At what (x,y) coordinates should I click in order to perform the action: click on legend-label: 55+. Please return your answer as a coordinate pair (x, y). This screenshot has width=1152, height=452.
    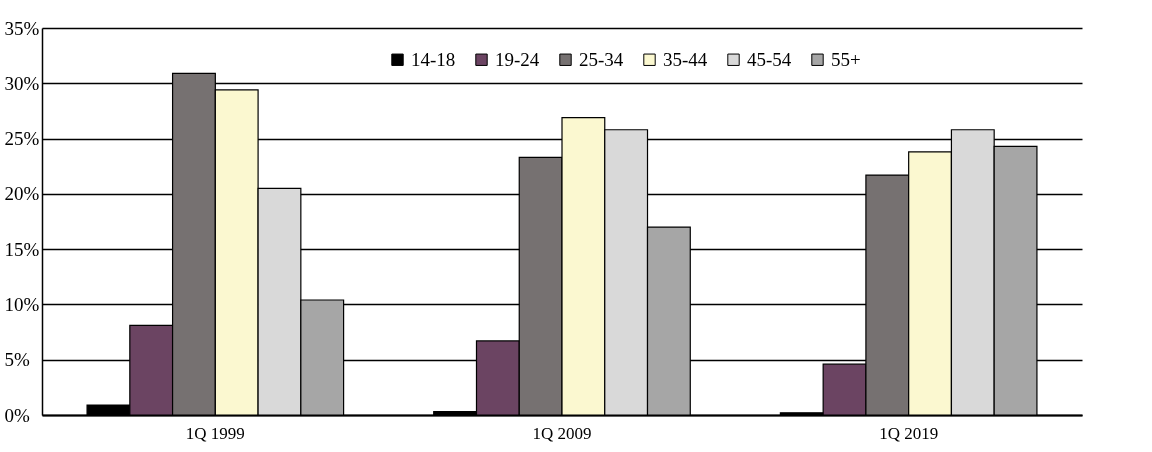
    Looking at the image, I should click on (846, 59).